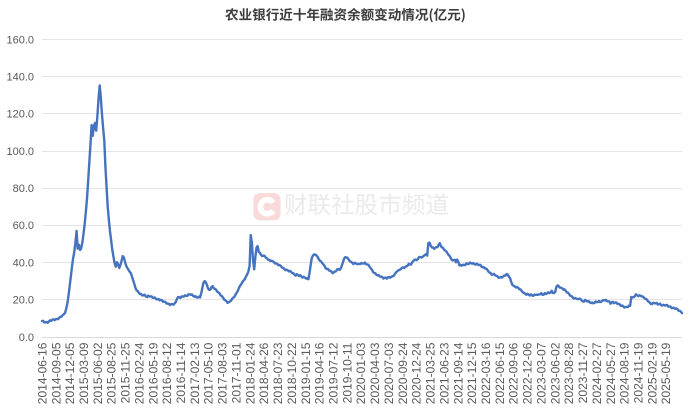 The image size is (692, 419). What do you see at coordinates (555, 373) in the screenshot?
I see `svg-text: 2023-06-02` at bounding box center [555, 373].